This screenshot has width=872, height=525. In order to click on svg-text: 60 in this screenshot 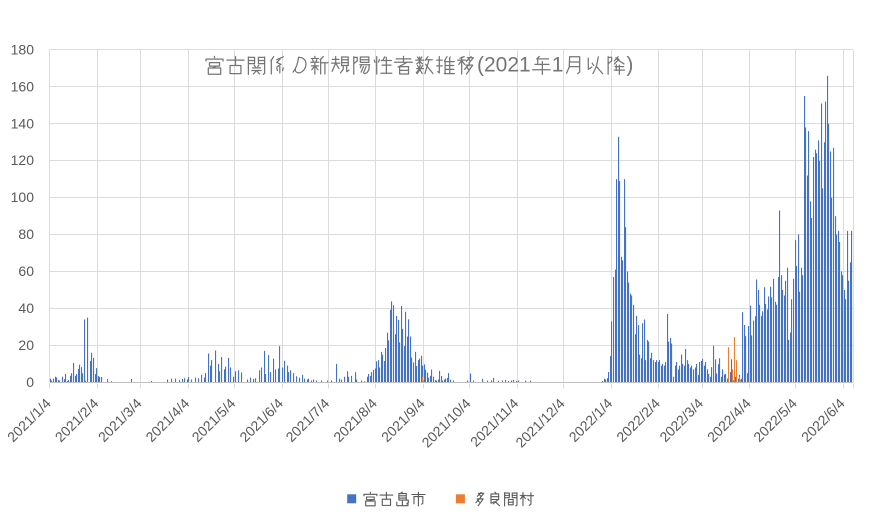, I will do `click(26, 271)`.